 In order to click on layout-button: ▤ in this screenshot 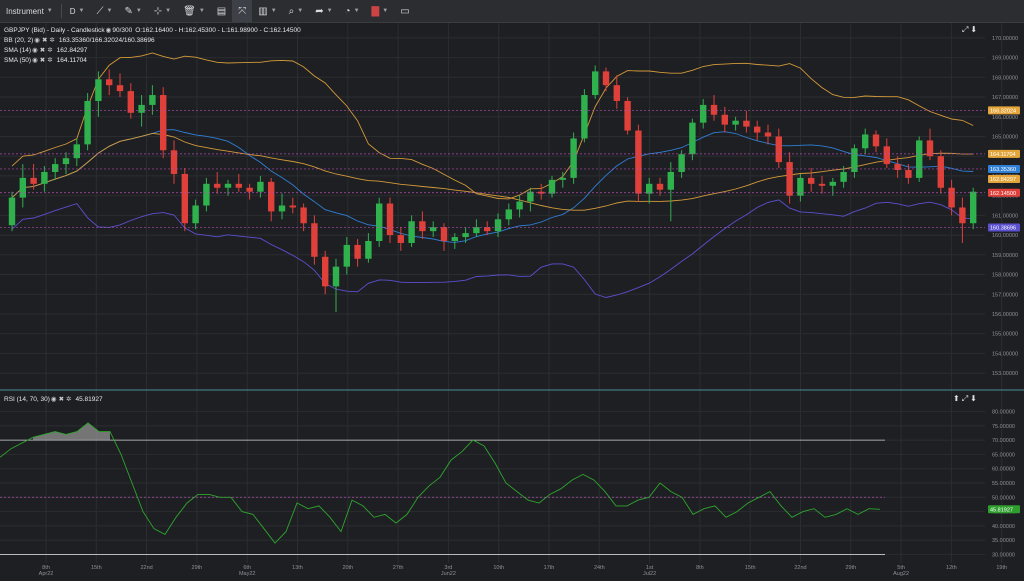, I will do `click(221, 11)`.